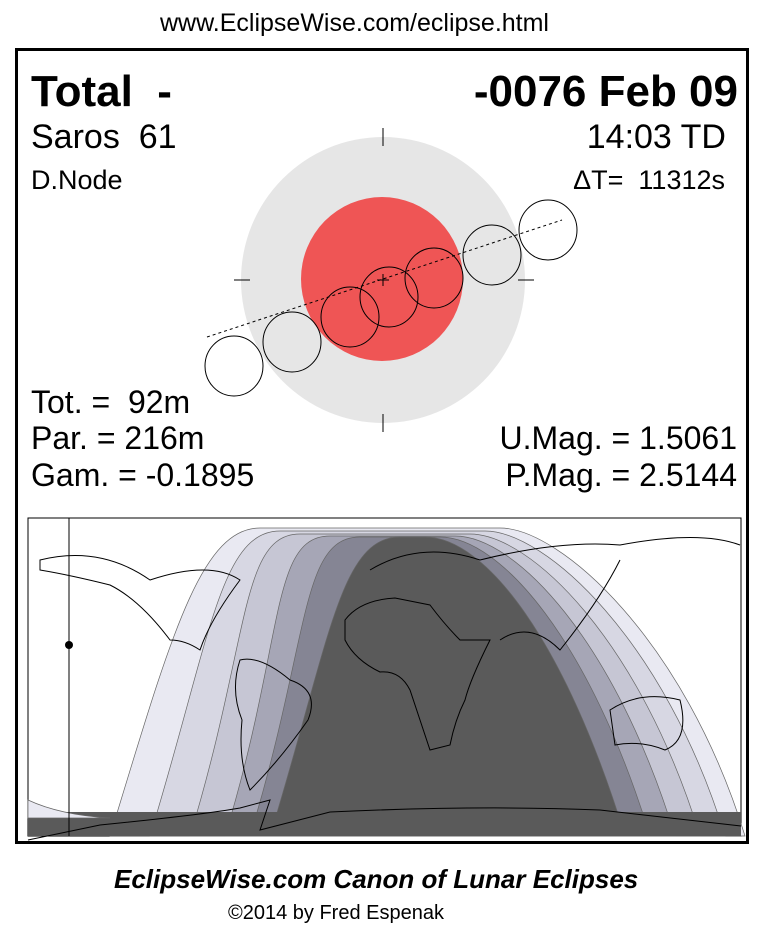 The image size is (770, 940). I want to click on australia-outline, so click(646, 723).